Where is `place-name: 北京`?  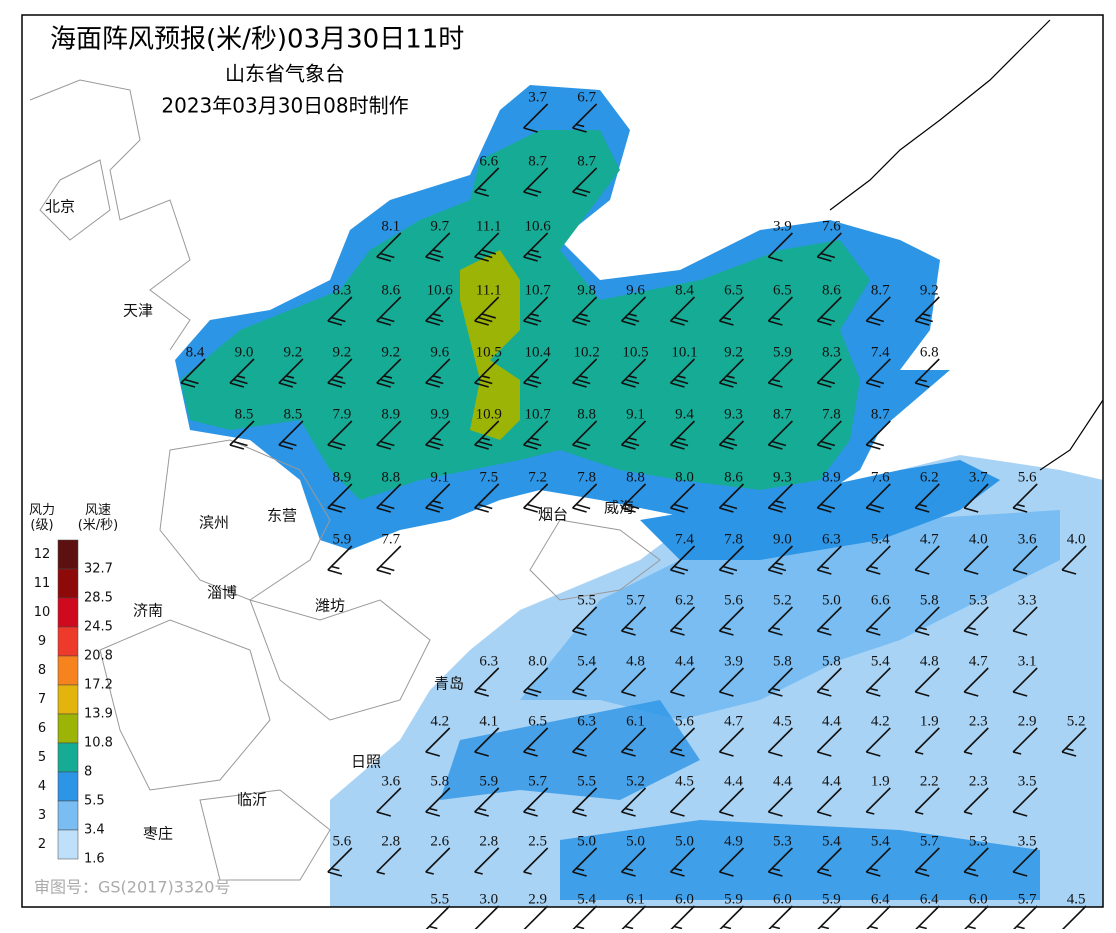
place-name: 北京 is located at coordinates (60, 207).